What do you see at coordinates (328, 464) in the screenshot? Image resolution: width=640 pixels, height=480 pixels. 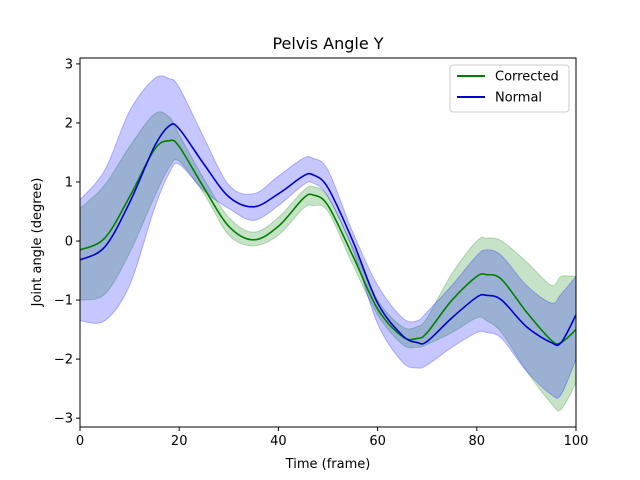 I see `x-axis-label: Time (frame)` at bounding box center [328, 464].